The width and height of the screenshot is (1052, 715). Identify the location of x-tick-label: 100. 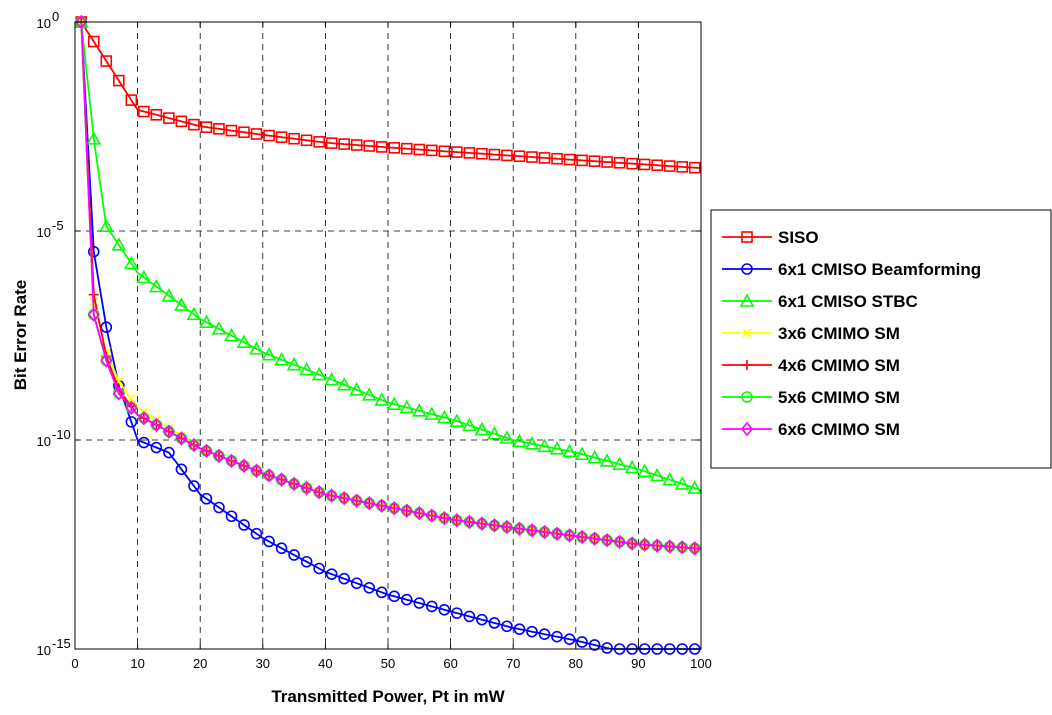
(701, 663).